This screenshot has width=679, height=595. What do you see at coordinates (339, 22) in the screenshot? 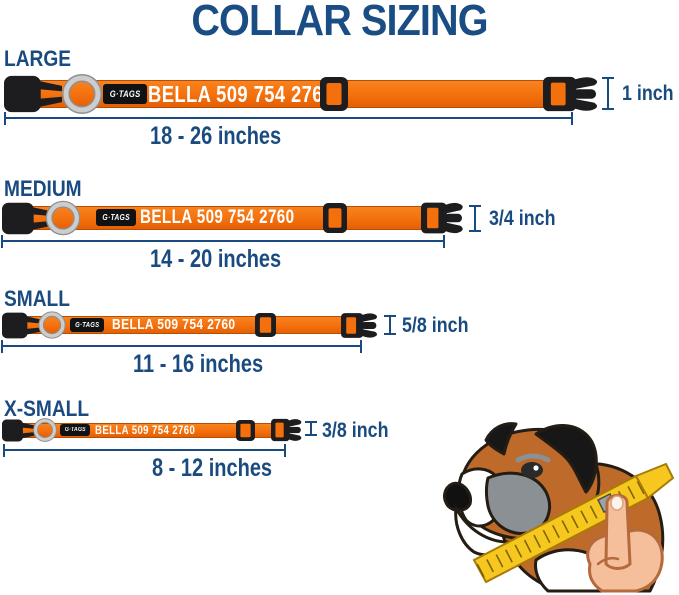
I see `page-title: COLLAR SIZING` at bounding box center [339, 22].